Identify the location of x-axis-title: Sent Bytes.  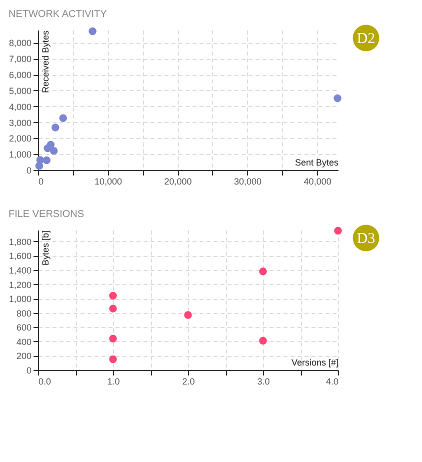
(316, 163).